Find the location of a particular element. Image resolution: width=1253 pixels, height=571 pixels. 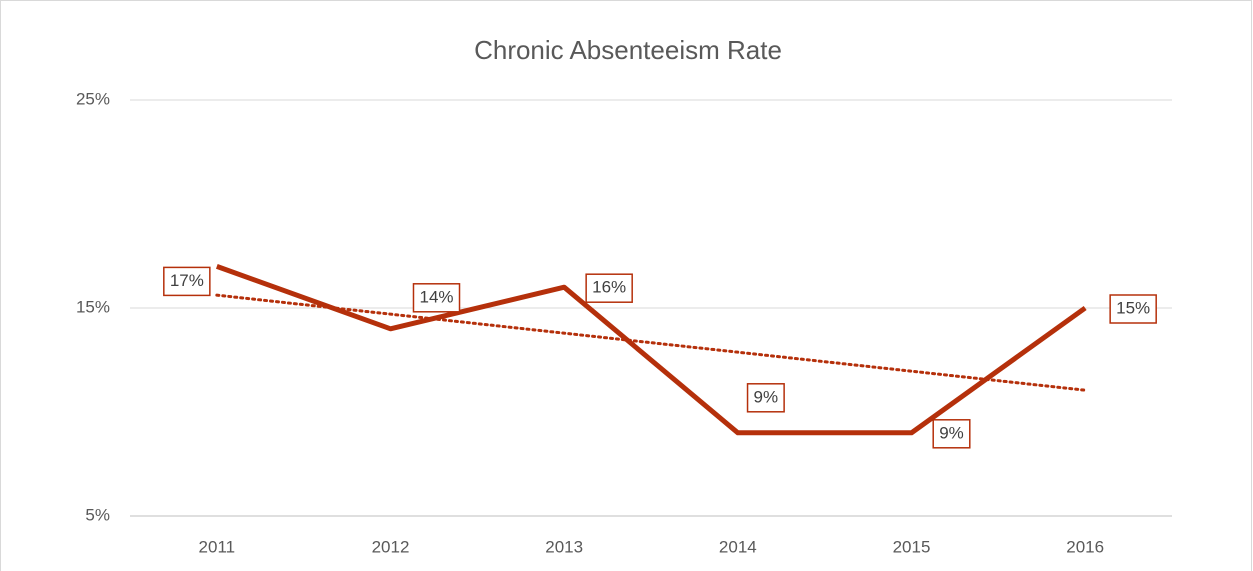

data-label: 14% is located at coordinates (436, 296).